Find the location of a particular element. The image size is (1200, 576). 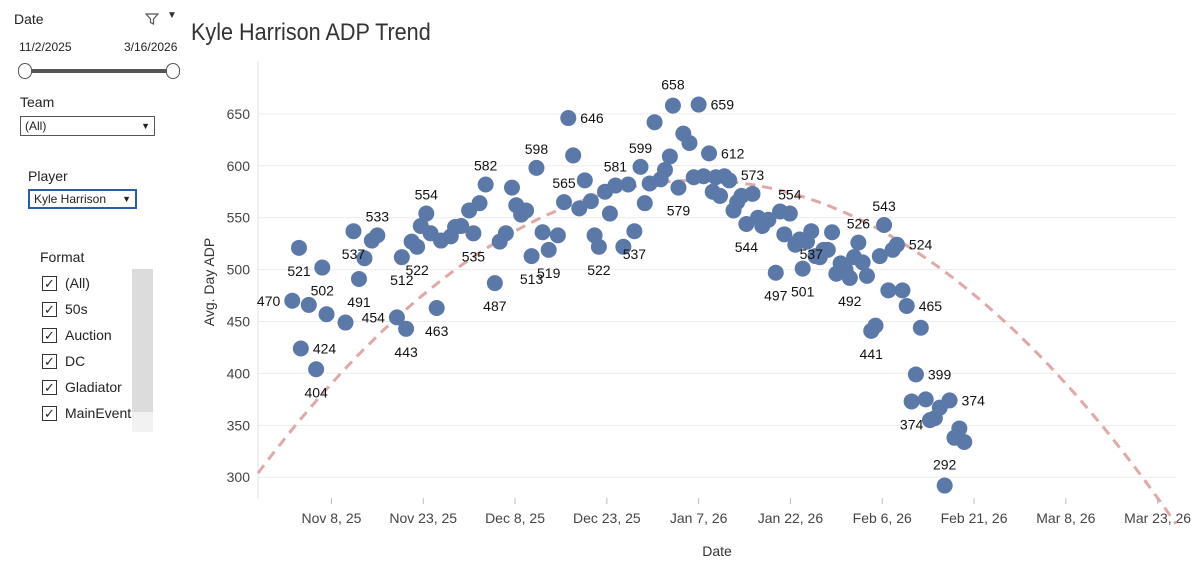

chevron-down-icon: ▼ is located at coordinates (172, 15).